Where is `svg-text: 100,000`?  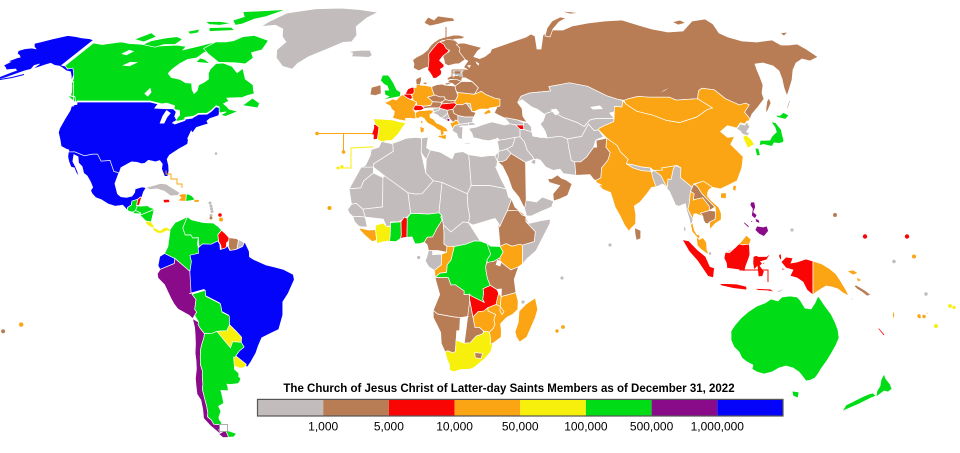
svg-text: 100,000 is located at coordinates (586, 427).